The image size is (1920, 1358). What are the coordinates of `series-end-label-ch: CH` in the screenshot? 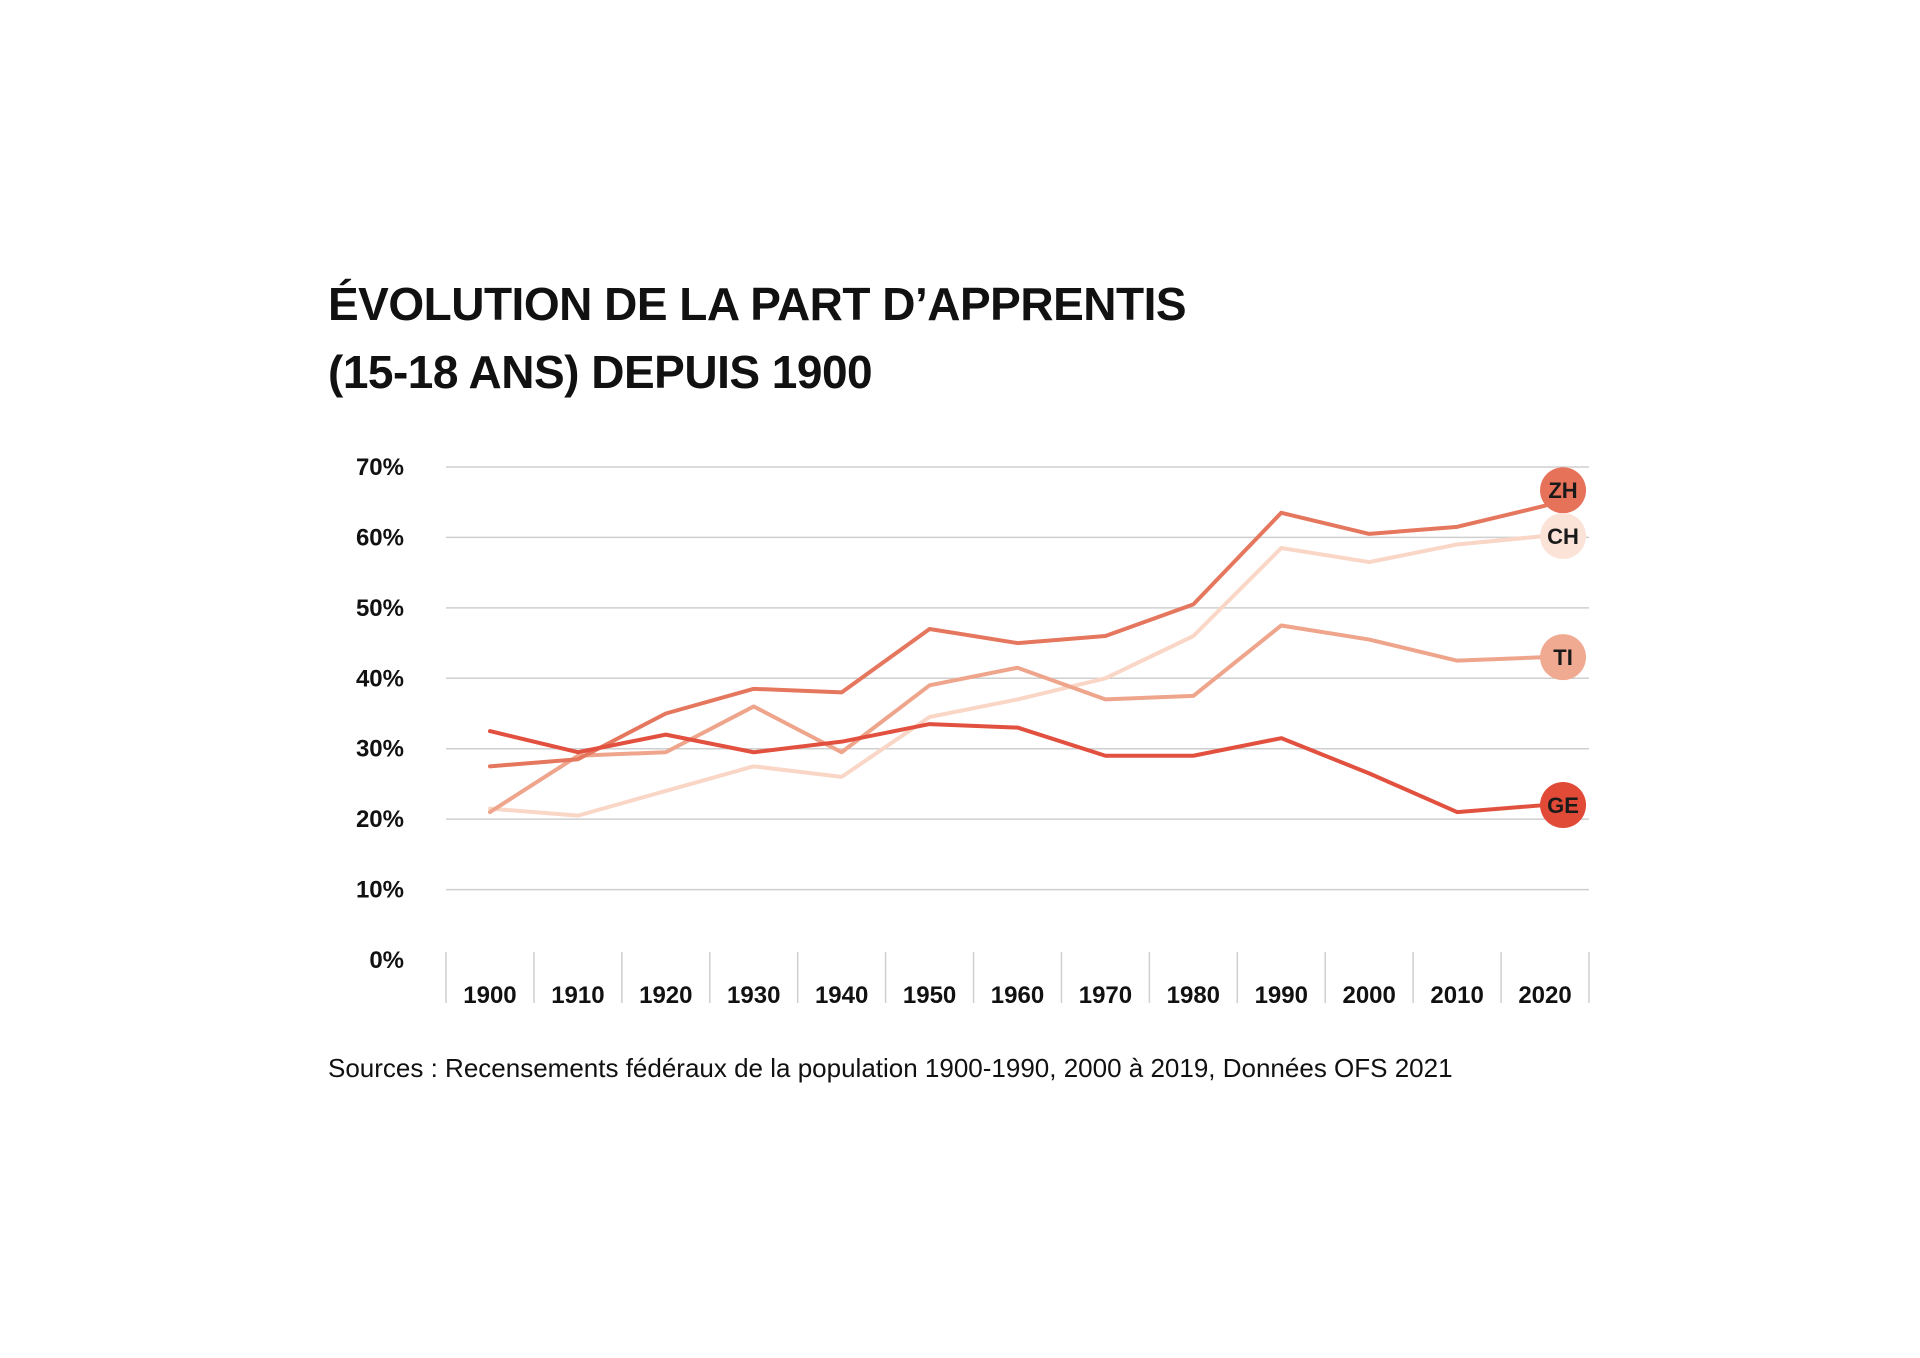 It's located at (1563, 536).